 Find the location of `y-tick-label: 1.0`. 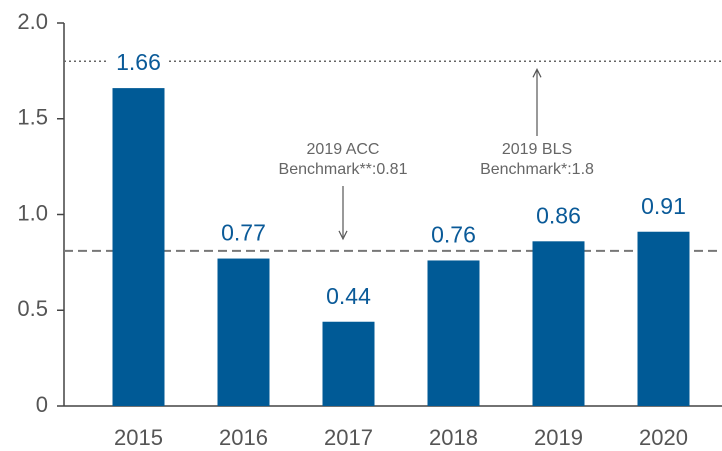

y-tick-label: 1.0 is located at coordinates (32, 212).